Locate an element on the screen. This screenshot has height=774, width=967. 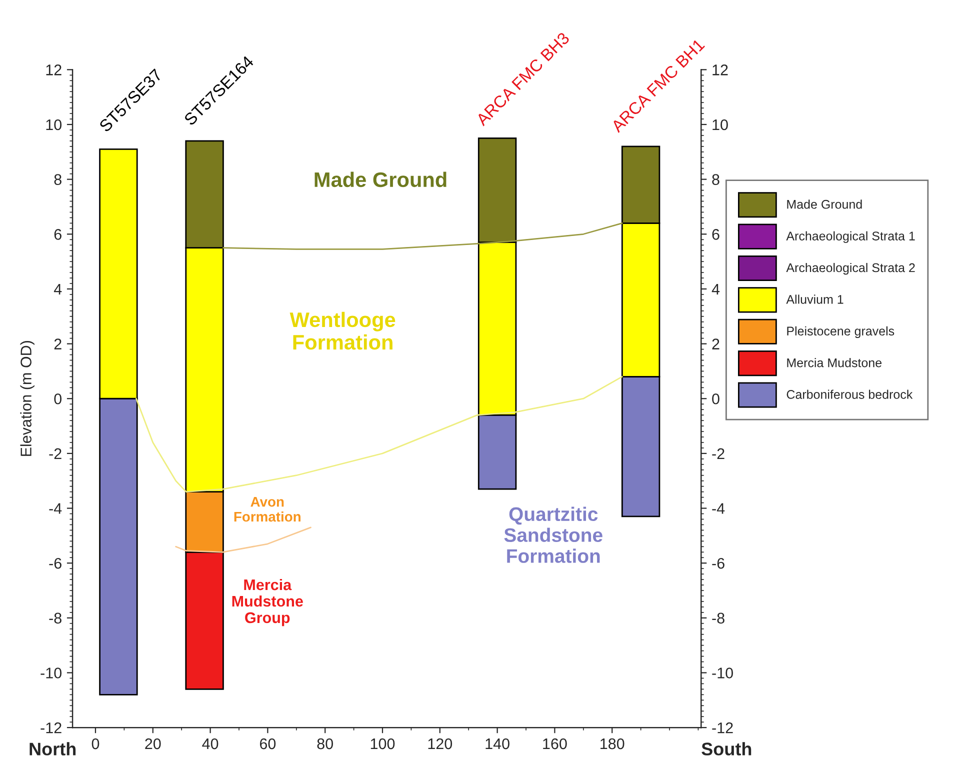
legend-label: Carboniferous bedrock is located at coordinates (849, 394).